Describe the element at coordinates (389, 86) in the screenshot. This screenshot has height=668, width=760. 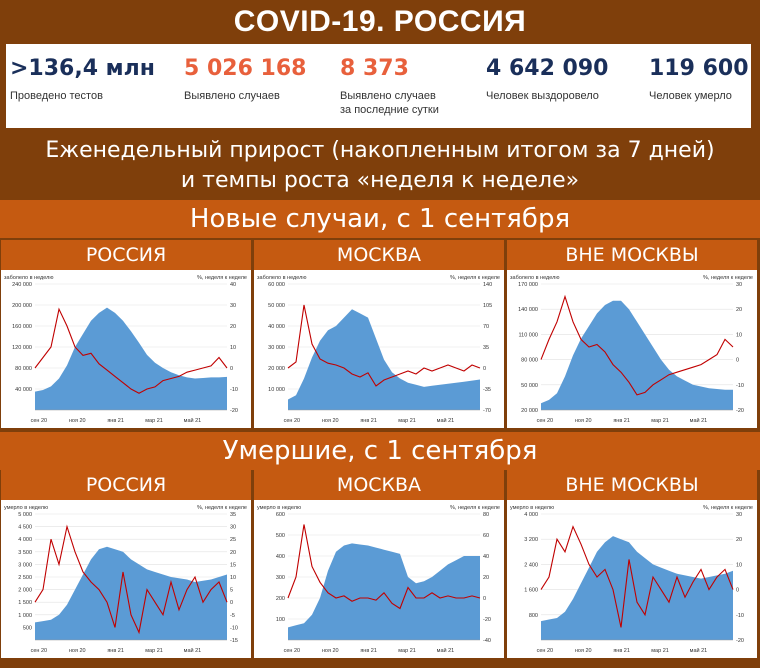
I see `stat-daily-cases: 8 373 Выявлено случаев за последние сутки` at that location.